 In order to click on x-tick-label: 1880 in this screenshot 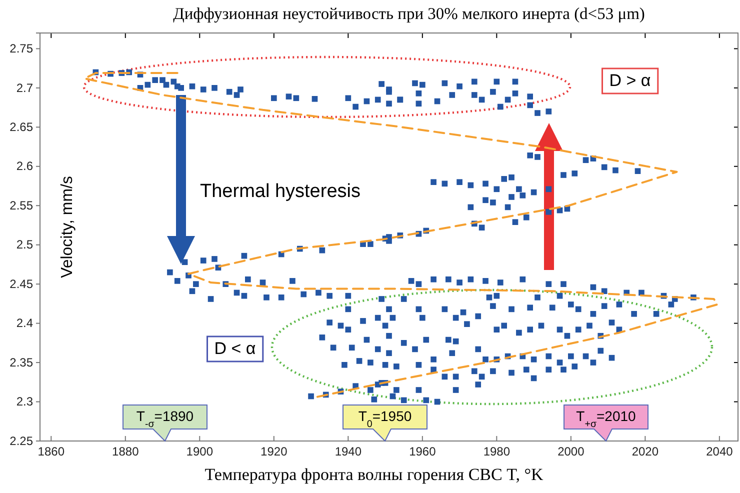, I will do `click(126, 451)`.